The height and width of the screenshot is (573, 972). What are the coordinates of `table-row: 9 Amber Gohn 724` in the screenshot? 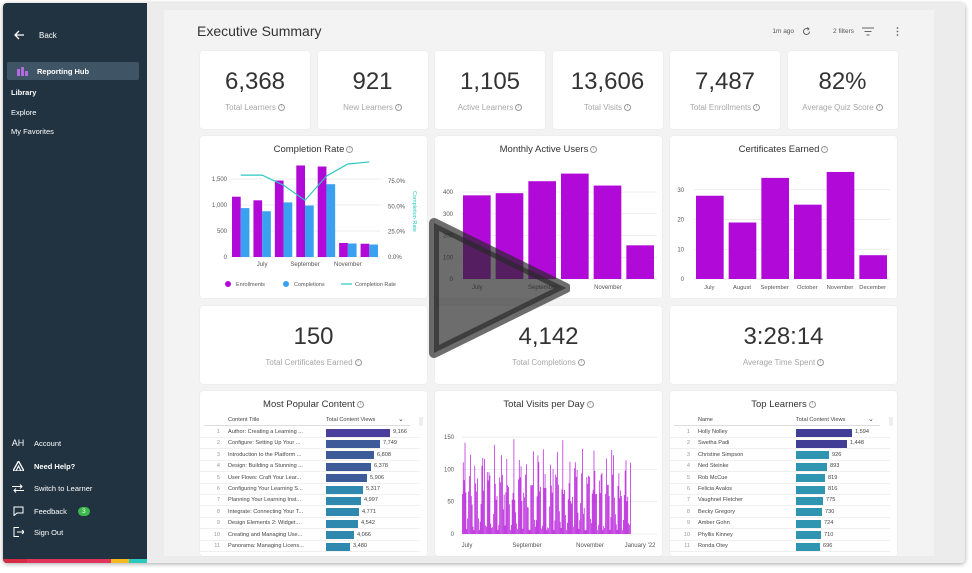 It's located at (780, 524).